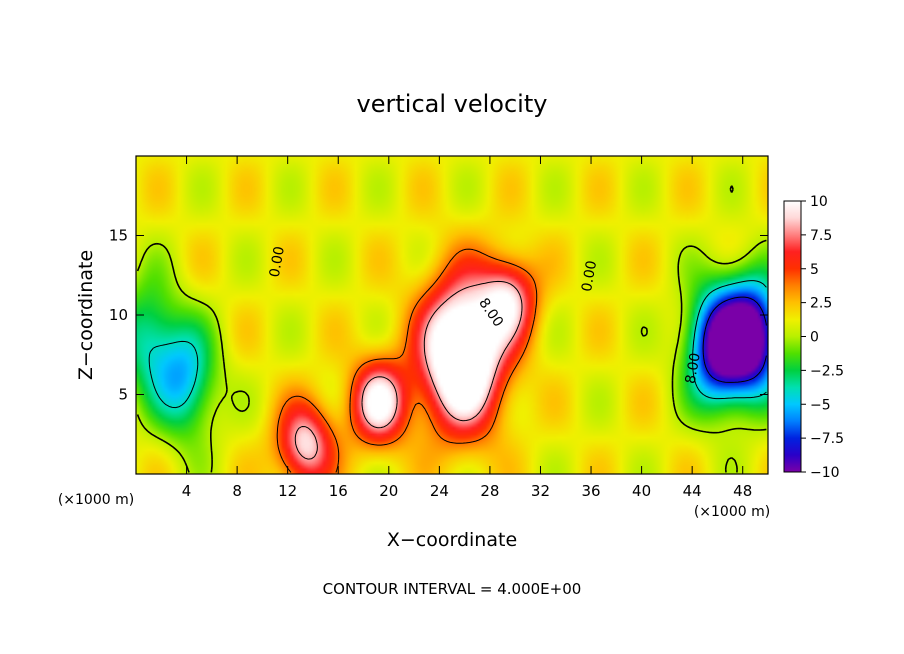  What do you see at coordinates (825, 473) in the screenshot?
I see `colorbar-tick-label: −10` at bounding box center [825, 473].